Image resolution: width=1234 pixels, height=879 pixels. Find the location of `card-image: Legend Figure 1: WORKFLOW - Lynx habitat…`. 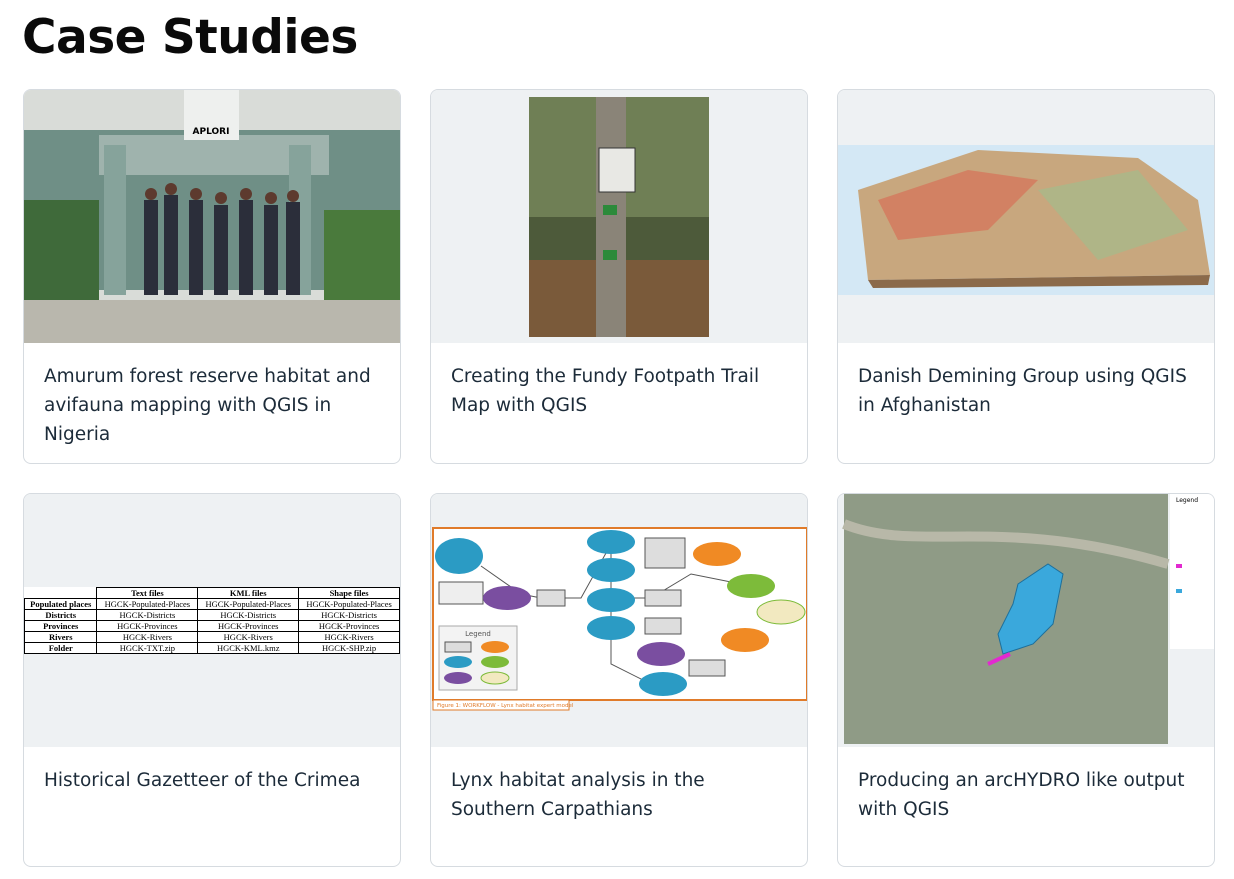

card-image: Legend Figure 1: WORKFLOW - Lynx habitat… is located at coordinates (619, 620).